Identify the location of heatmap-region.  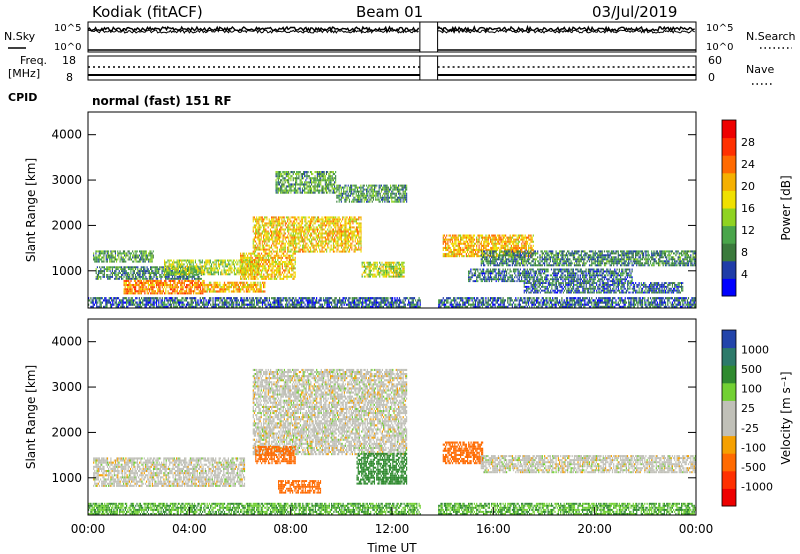
(164, 287).